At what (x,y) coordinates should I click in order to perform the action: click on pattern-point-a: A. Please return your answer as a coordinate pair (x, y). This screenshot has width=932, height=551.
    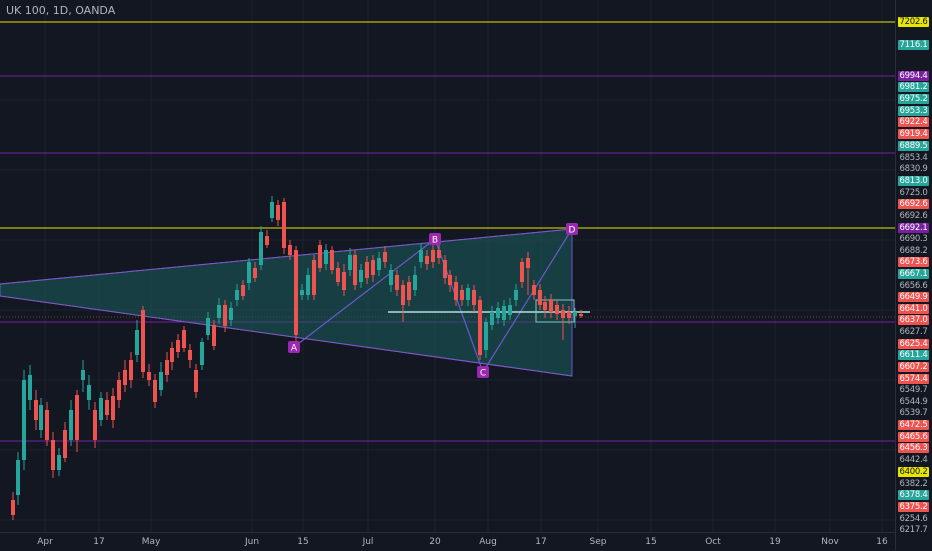
    Looking at the image, I should click on (294, 347).